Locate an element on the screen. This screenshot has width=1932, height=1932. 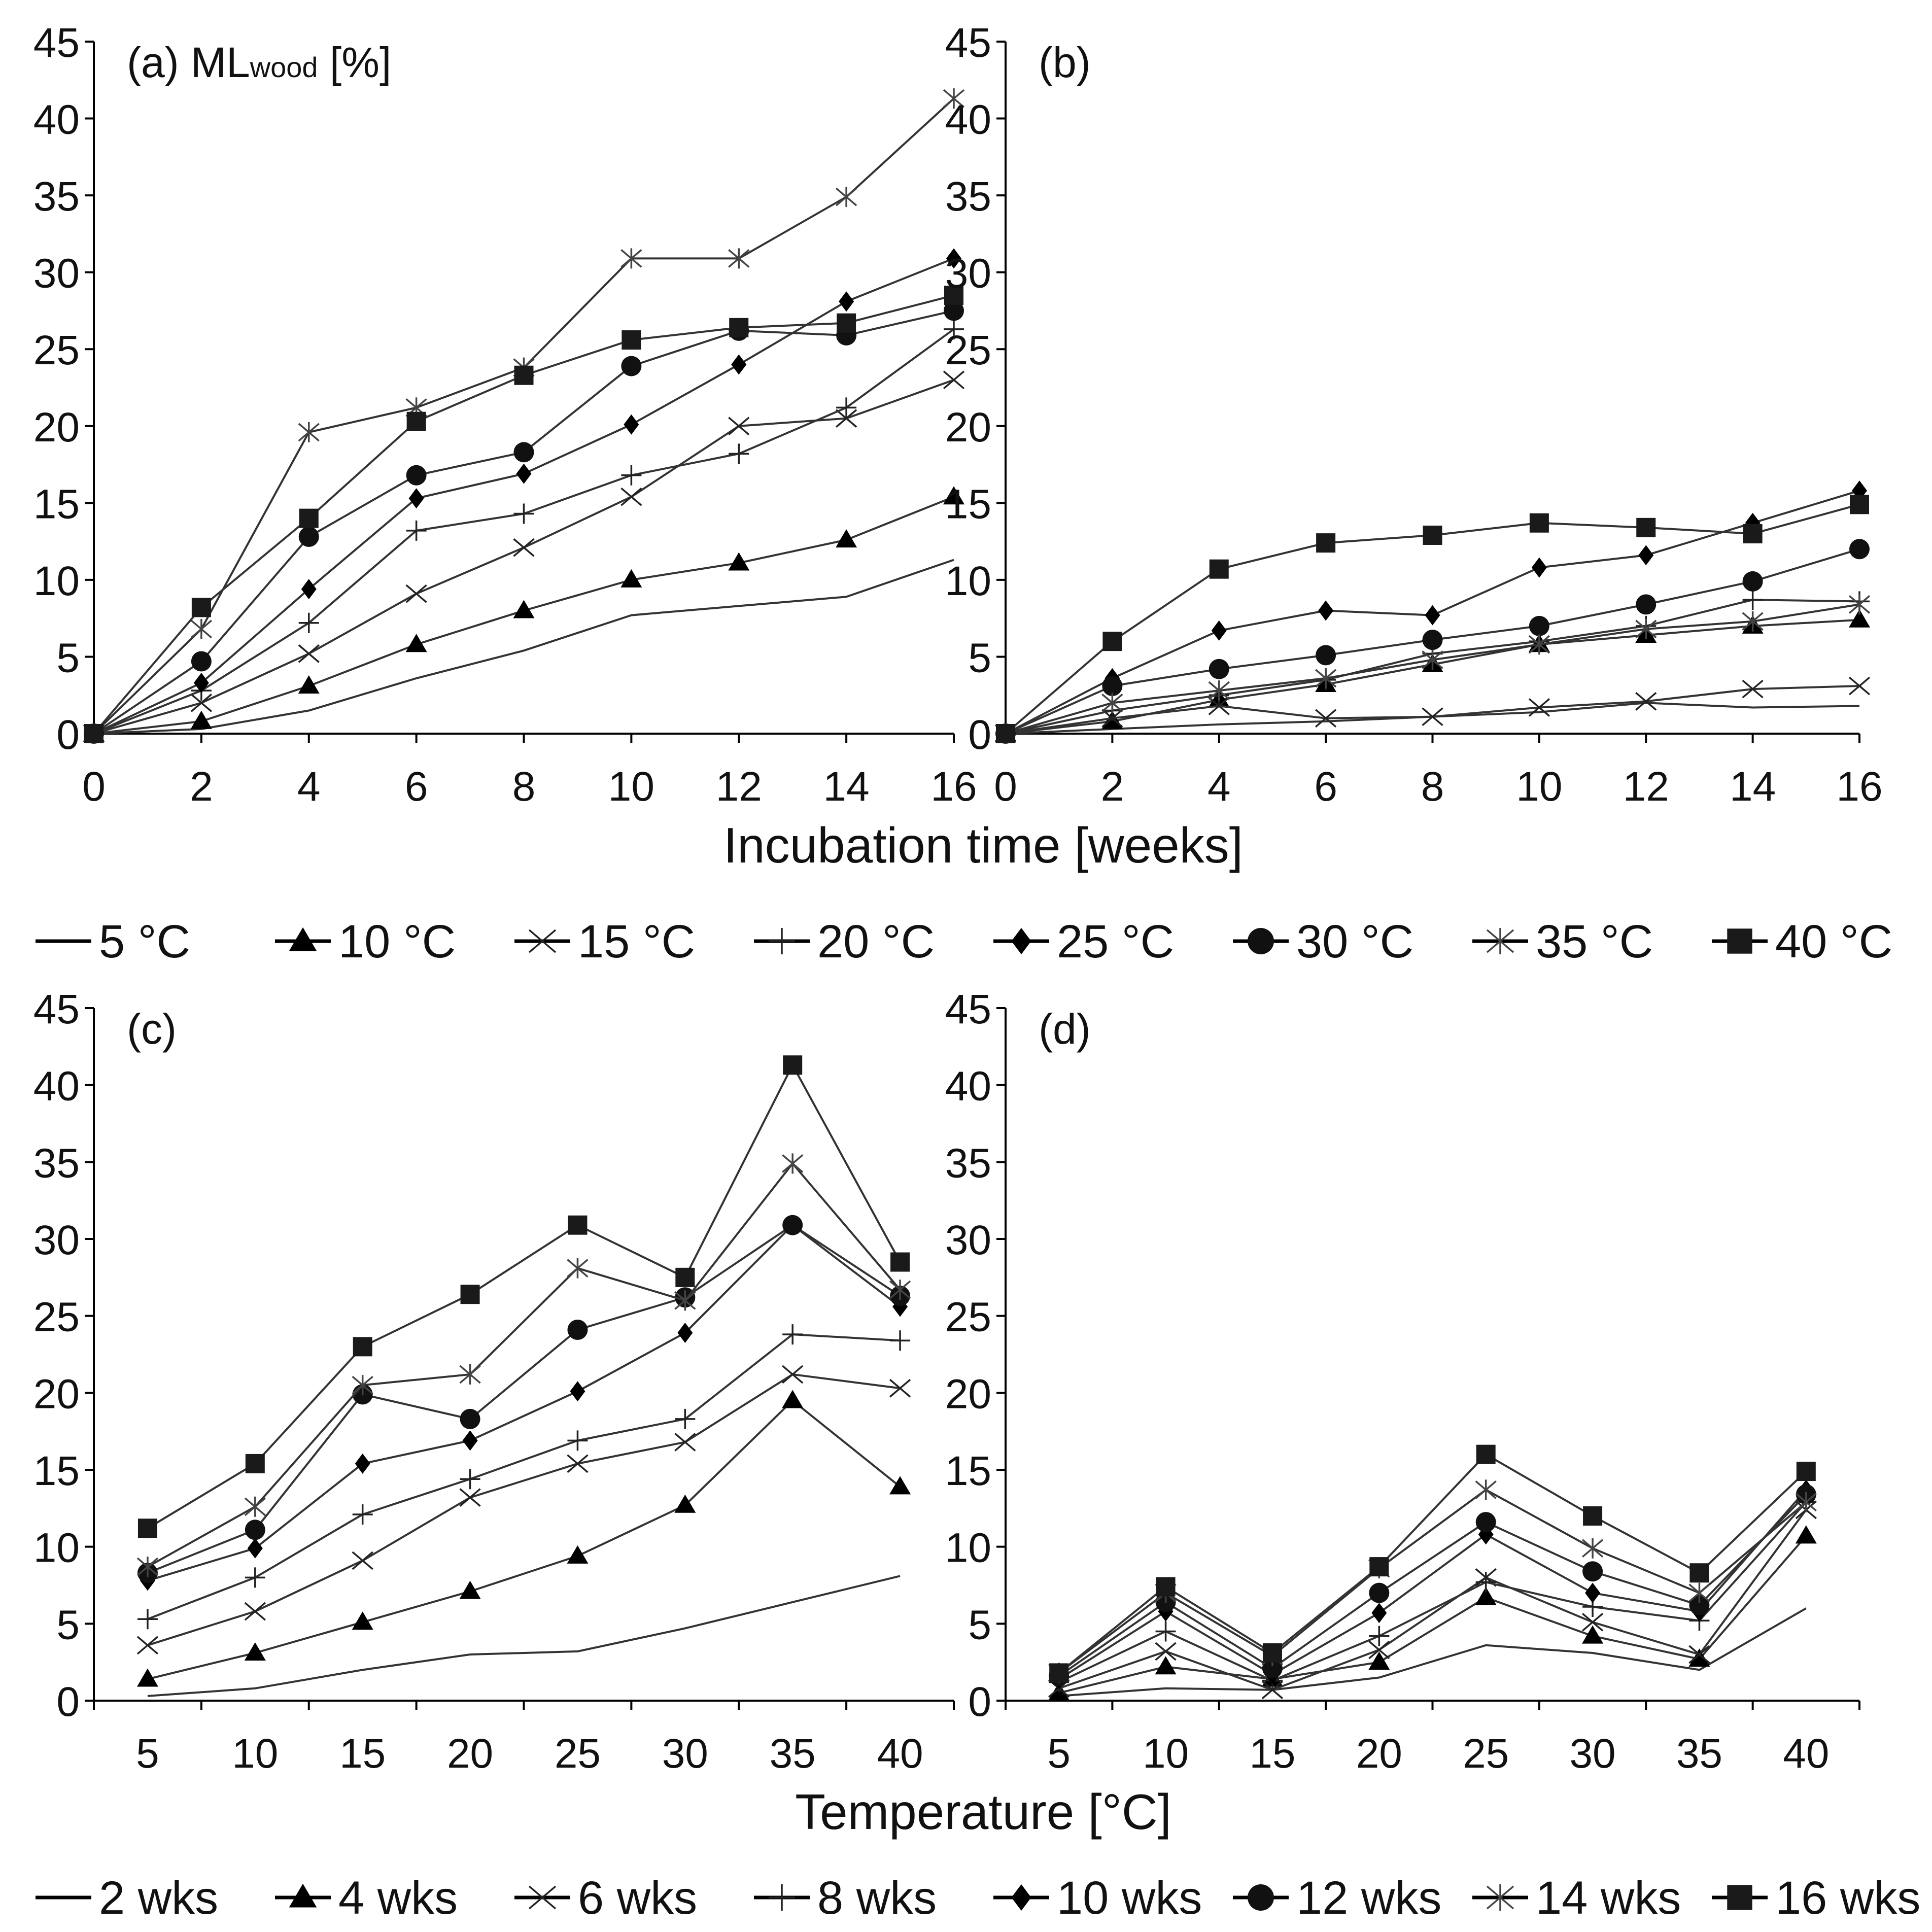
y-tick-label: 0 is located at coordinates (979, 735).